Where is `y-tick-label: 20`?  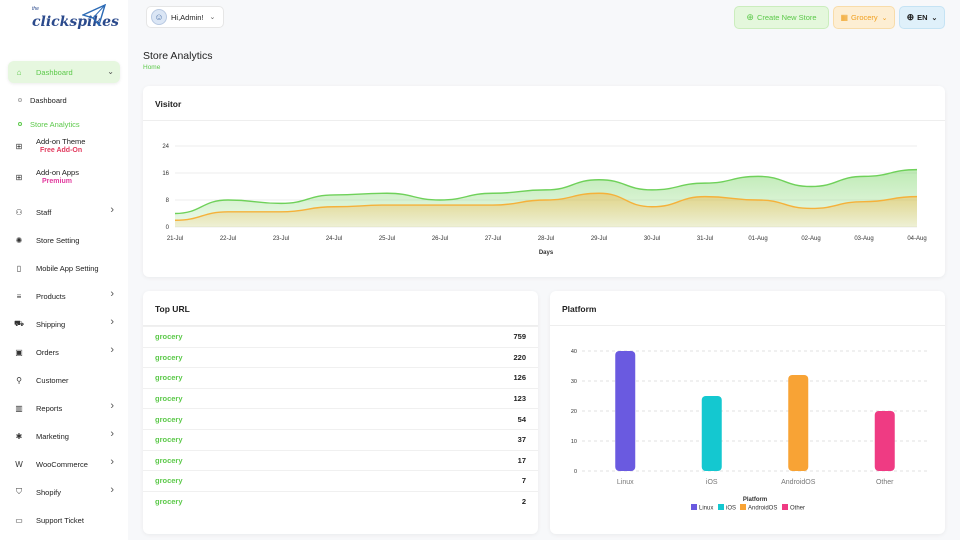 y-tick-label: 20 is located at coordinates (574, 412).